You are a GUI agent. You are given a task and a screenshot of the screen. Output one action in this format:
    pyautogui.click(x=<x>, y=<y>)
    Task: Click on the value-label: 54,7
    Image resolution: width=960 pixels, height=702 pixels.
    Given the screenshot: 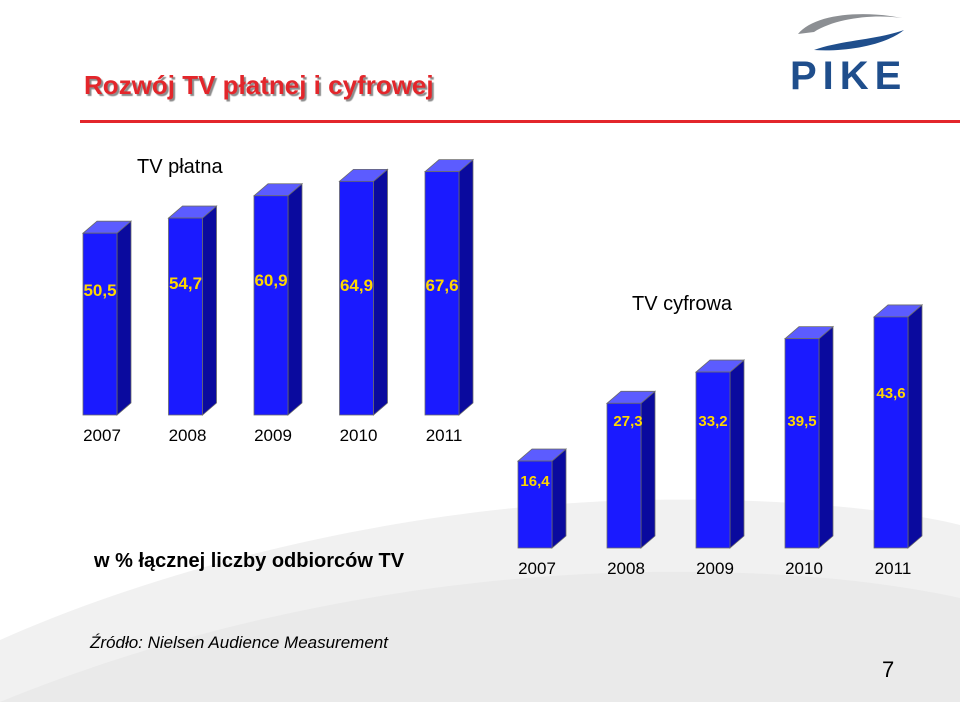 What is the action you would take?
    pyautogui.click(x=185, y=283)
    